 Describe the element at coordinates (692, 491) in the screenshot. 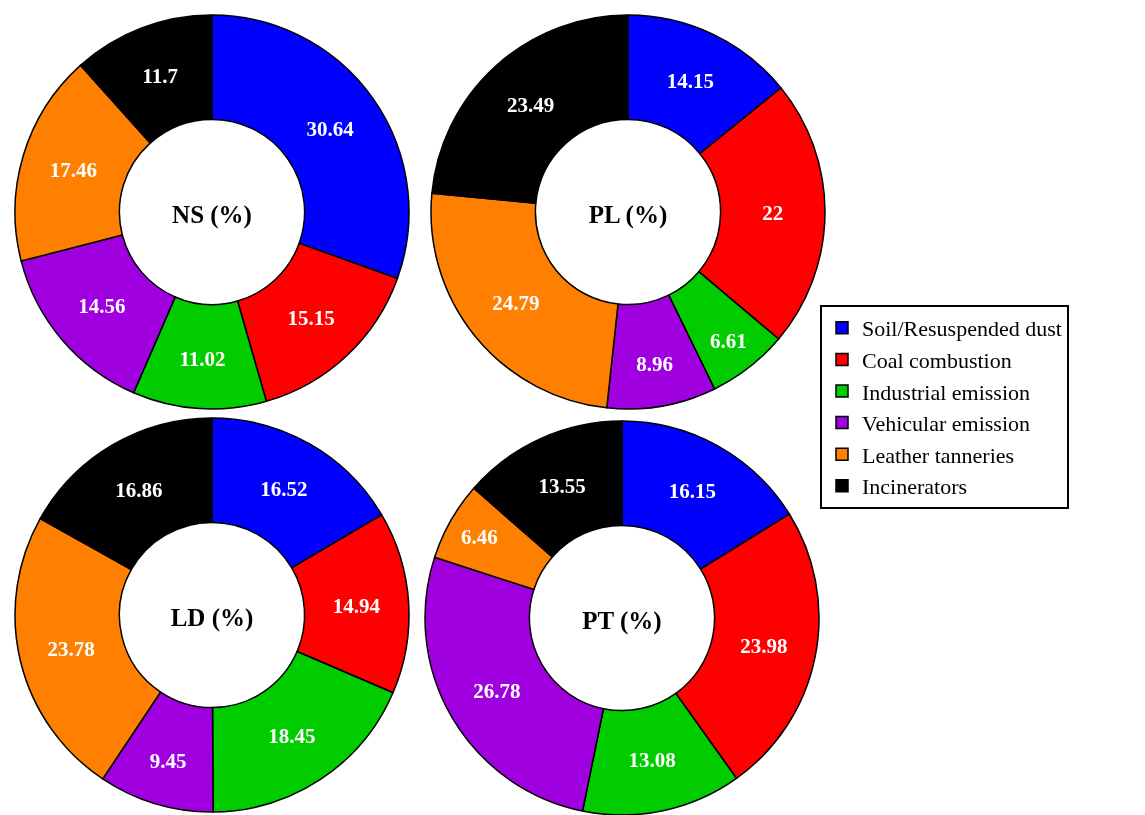

I see `data-label: 16.15` at that location.